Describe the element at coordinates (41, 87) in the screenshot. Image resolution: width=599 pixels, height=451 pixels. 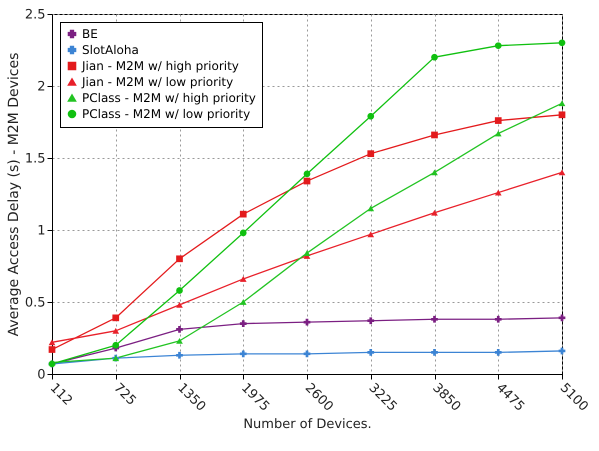
I see `y-tick-label: 2` at that location.